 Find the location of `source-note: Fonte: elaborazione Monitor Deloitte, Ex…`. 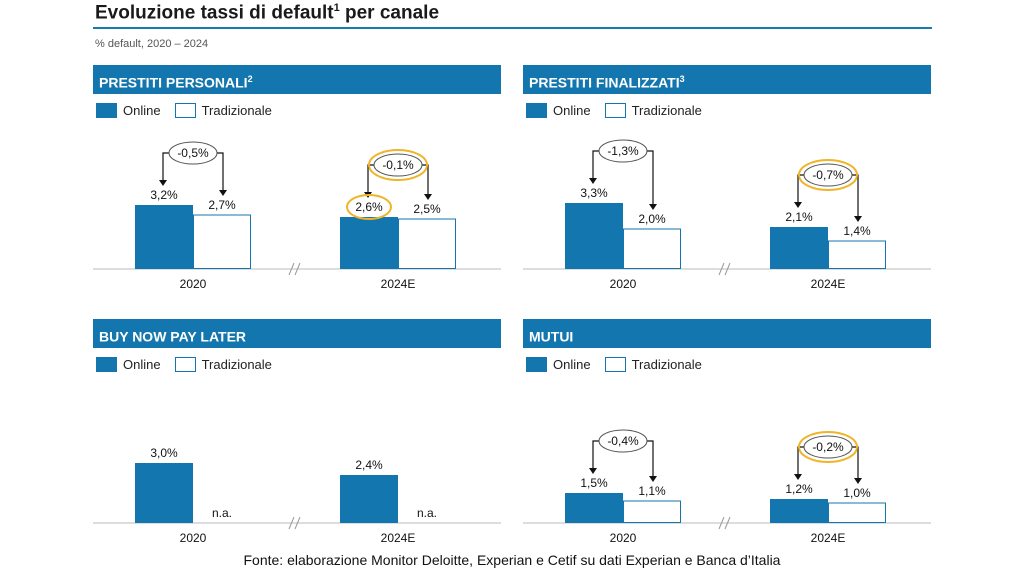

source-note: Fonte: elaborazione Monitor Deloitte, Ex… is located at coordinates (512, 560).